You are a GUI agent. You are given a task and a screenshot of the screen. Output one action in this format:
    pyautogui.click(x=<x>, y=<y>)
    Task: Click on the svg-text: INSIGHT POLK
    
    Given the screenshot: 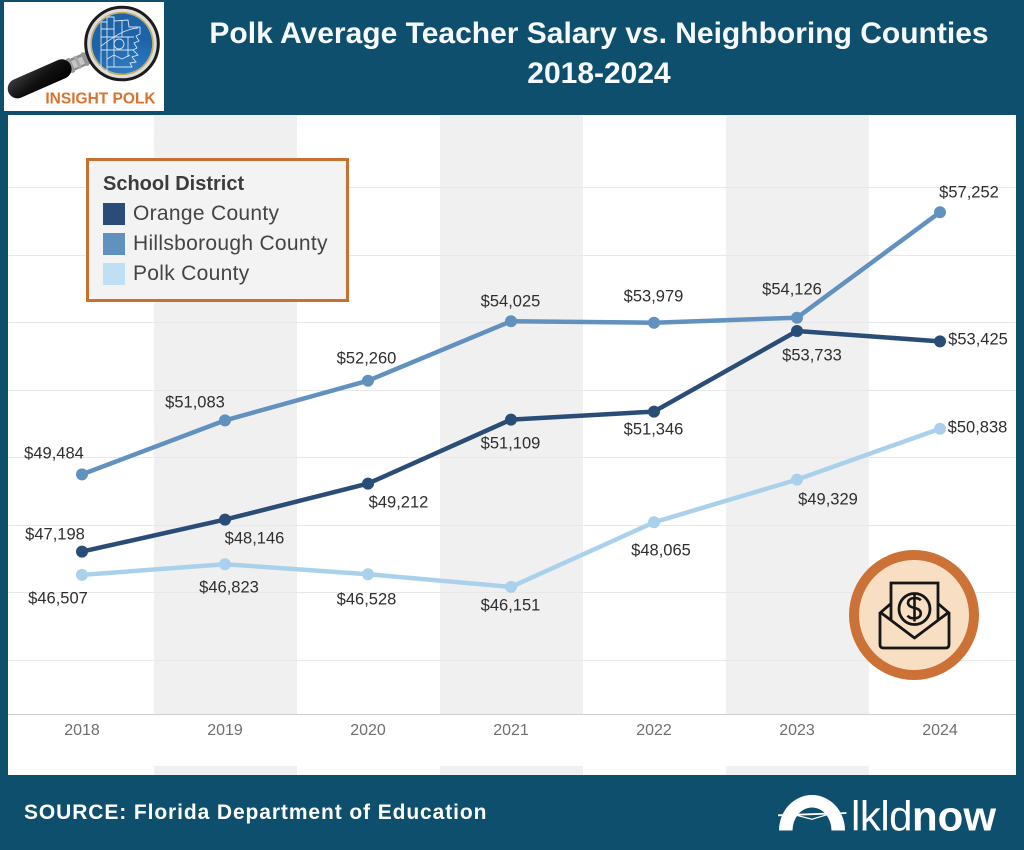 What is the action you would take?
    pyautogui.click(x=100, y=99)
    